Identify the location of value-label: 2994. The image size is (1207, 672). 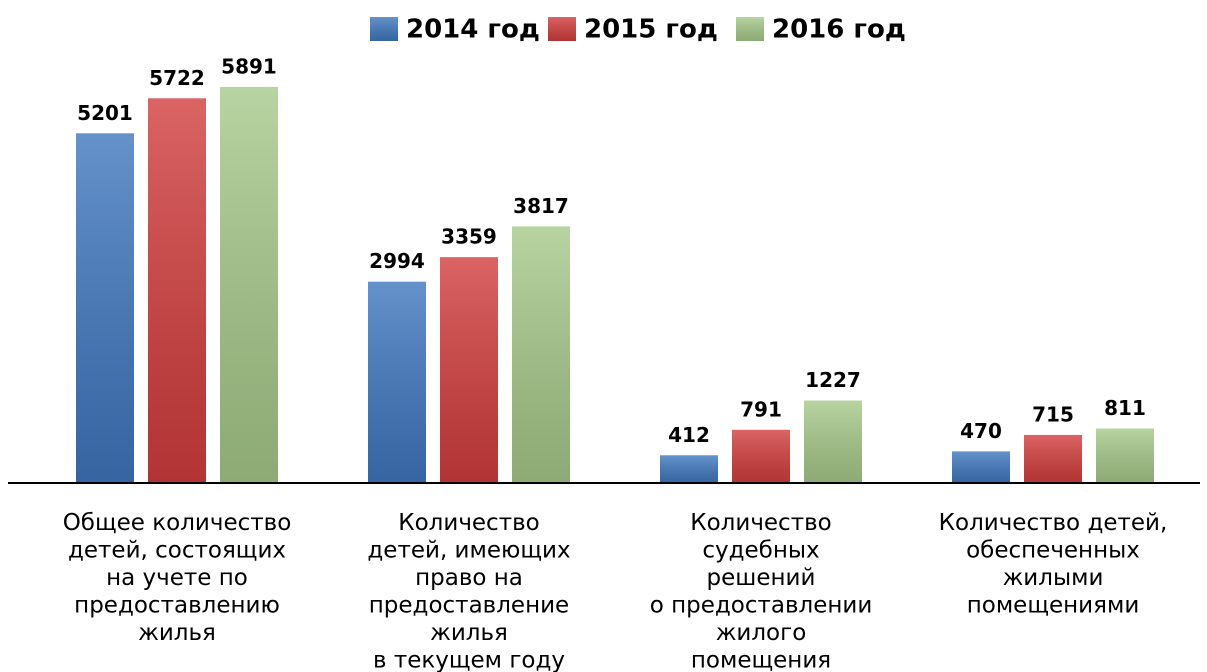
(397, 261).